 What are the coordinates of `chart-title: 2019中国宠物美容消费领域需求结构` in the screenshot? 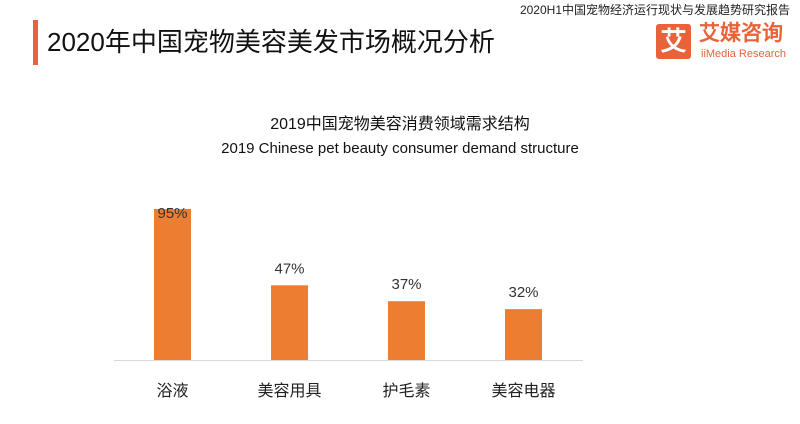 It's located at (400, 124).